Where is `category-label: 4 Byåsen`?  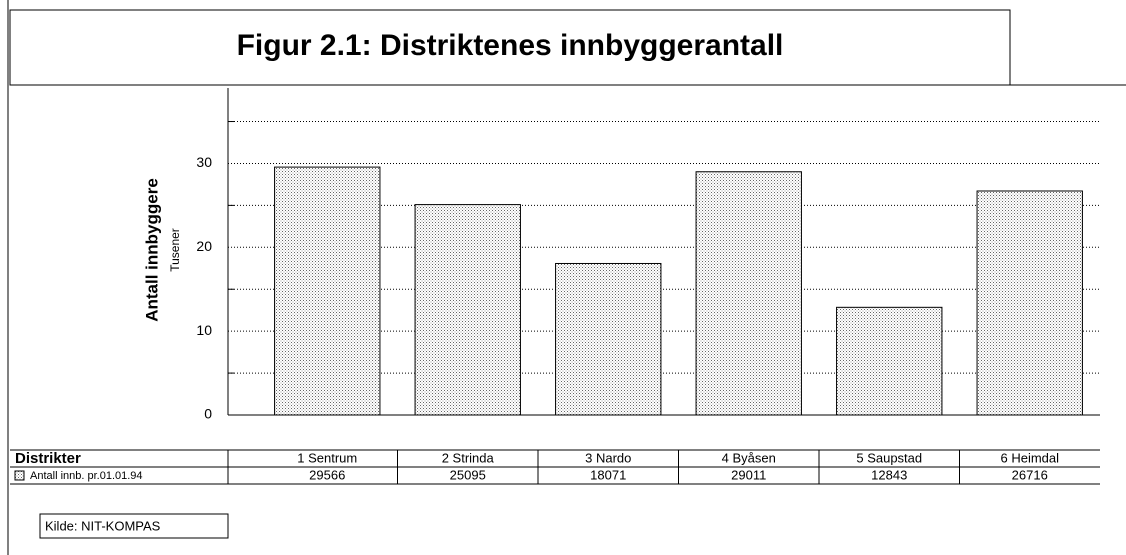 category-label: 4 Byåsen is located at coordinates (749, 457).